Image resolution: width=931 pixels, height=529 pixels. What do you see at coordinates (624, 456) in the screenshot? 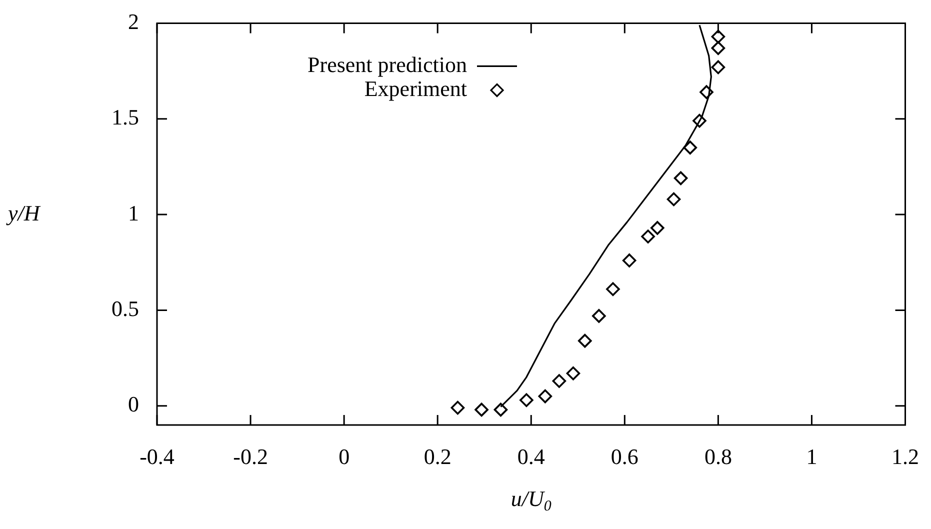
I see `x-tick-label: 0.6` at bounding box center [624, 456].